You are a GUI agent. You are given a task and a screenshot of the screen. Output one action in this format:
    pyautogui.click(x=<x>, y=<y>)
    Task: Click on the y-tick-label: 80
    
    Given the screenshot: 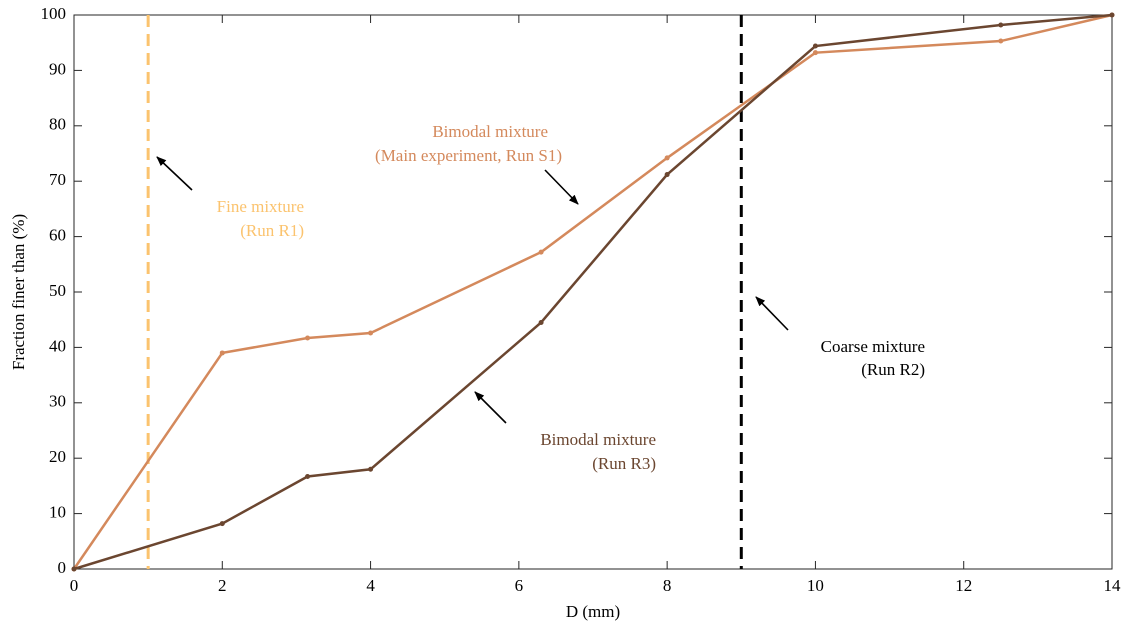 What is the action you would take?
    pyautogui.click(x=57, y=124)
    